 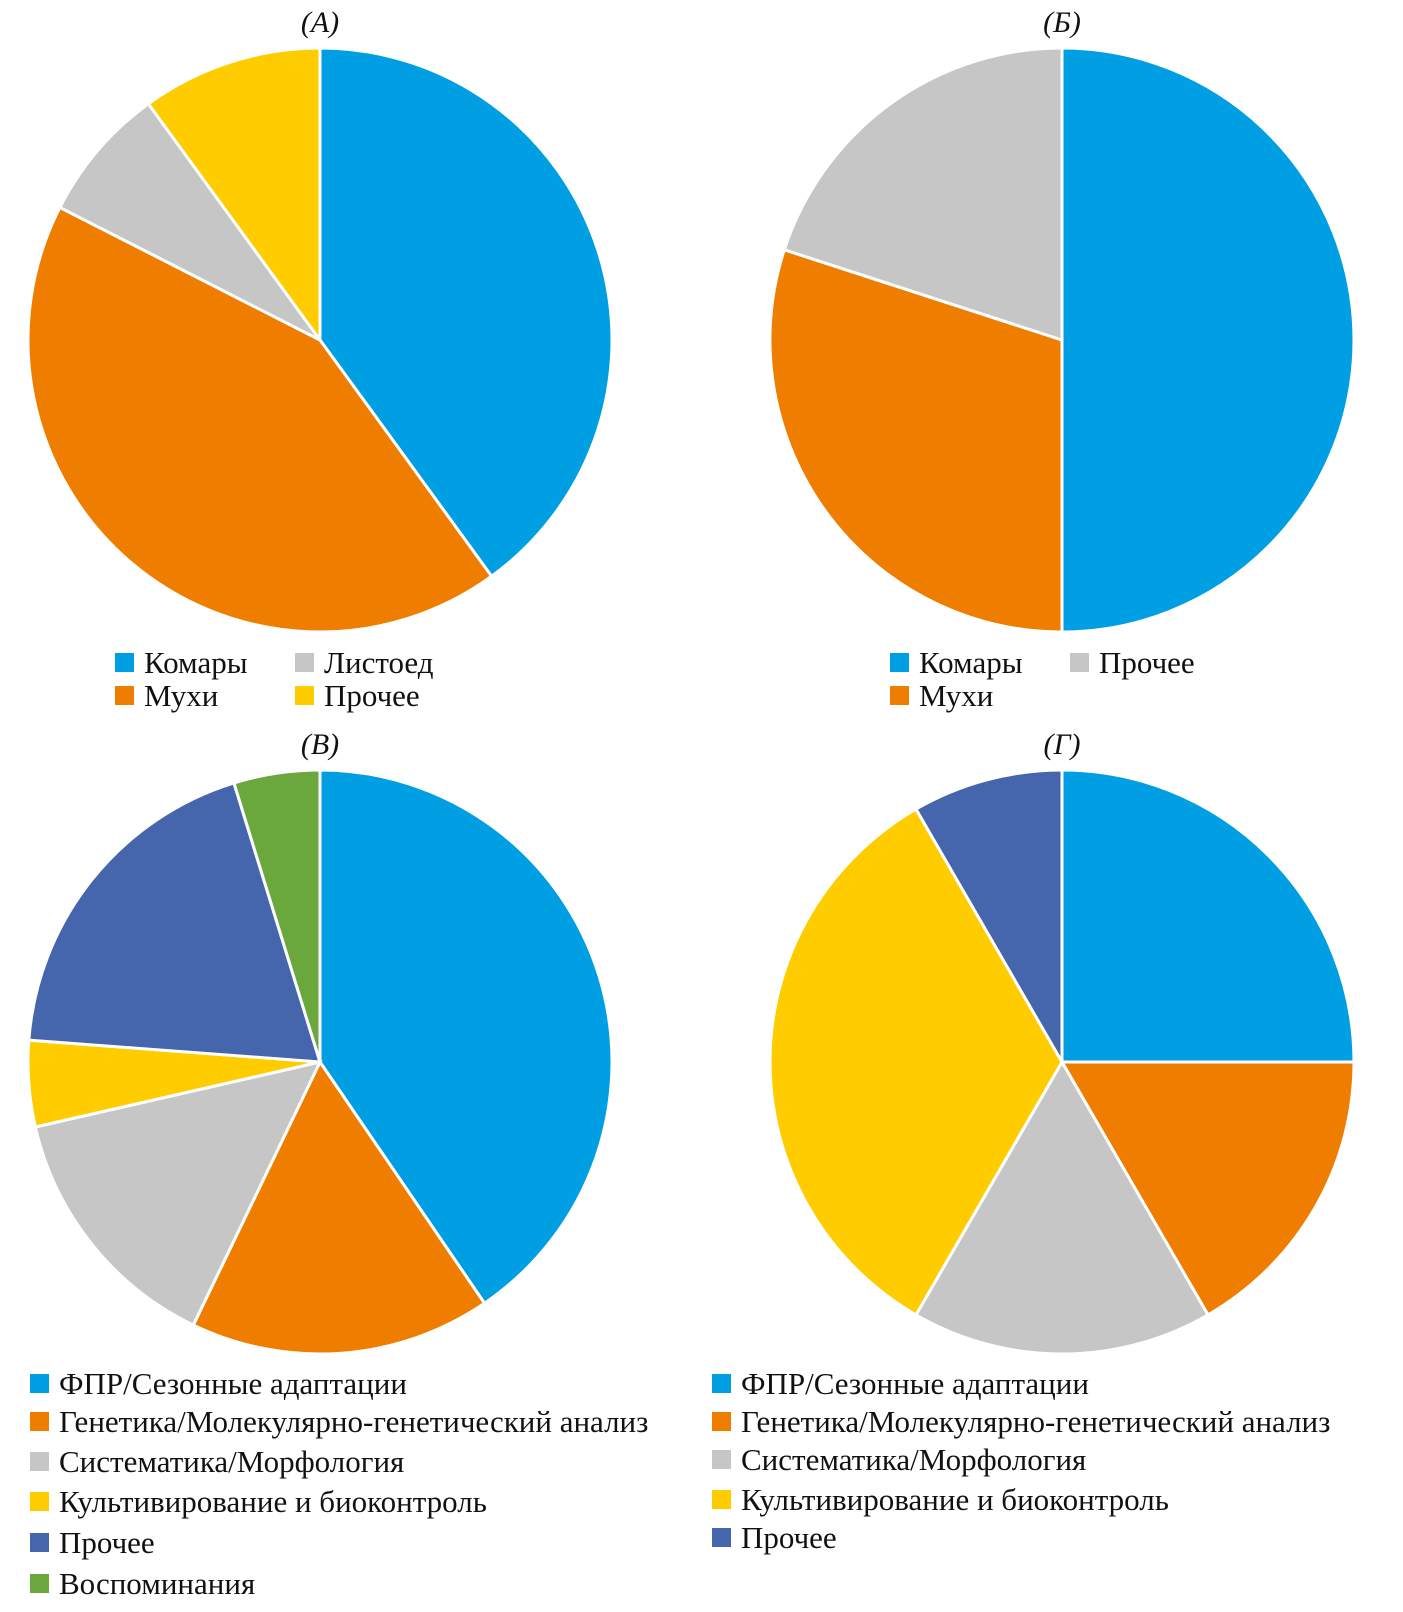 What do you see at coordinates (320, 744) in the screenshot?
I see `chart-title: (В)` at bounding box center [320, 744].